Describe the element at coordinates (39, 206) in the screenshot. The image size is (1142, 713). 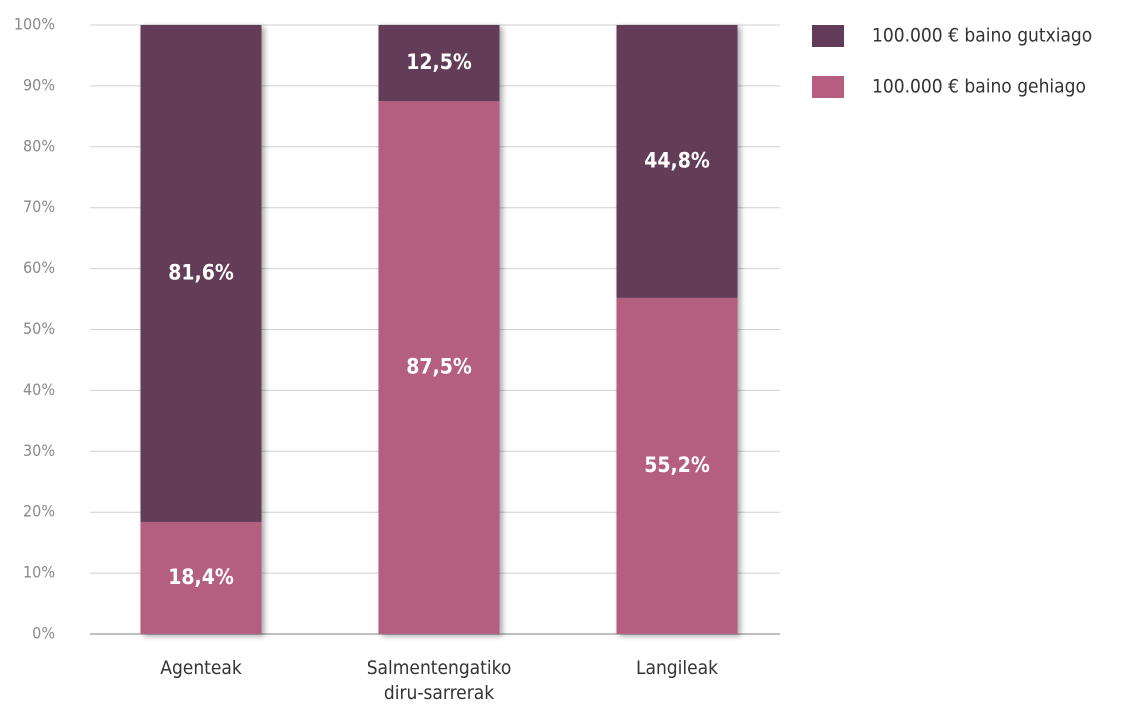
I see `y-tick-label: 70%` at that location.